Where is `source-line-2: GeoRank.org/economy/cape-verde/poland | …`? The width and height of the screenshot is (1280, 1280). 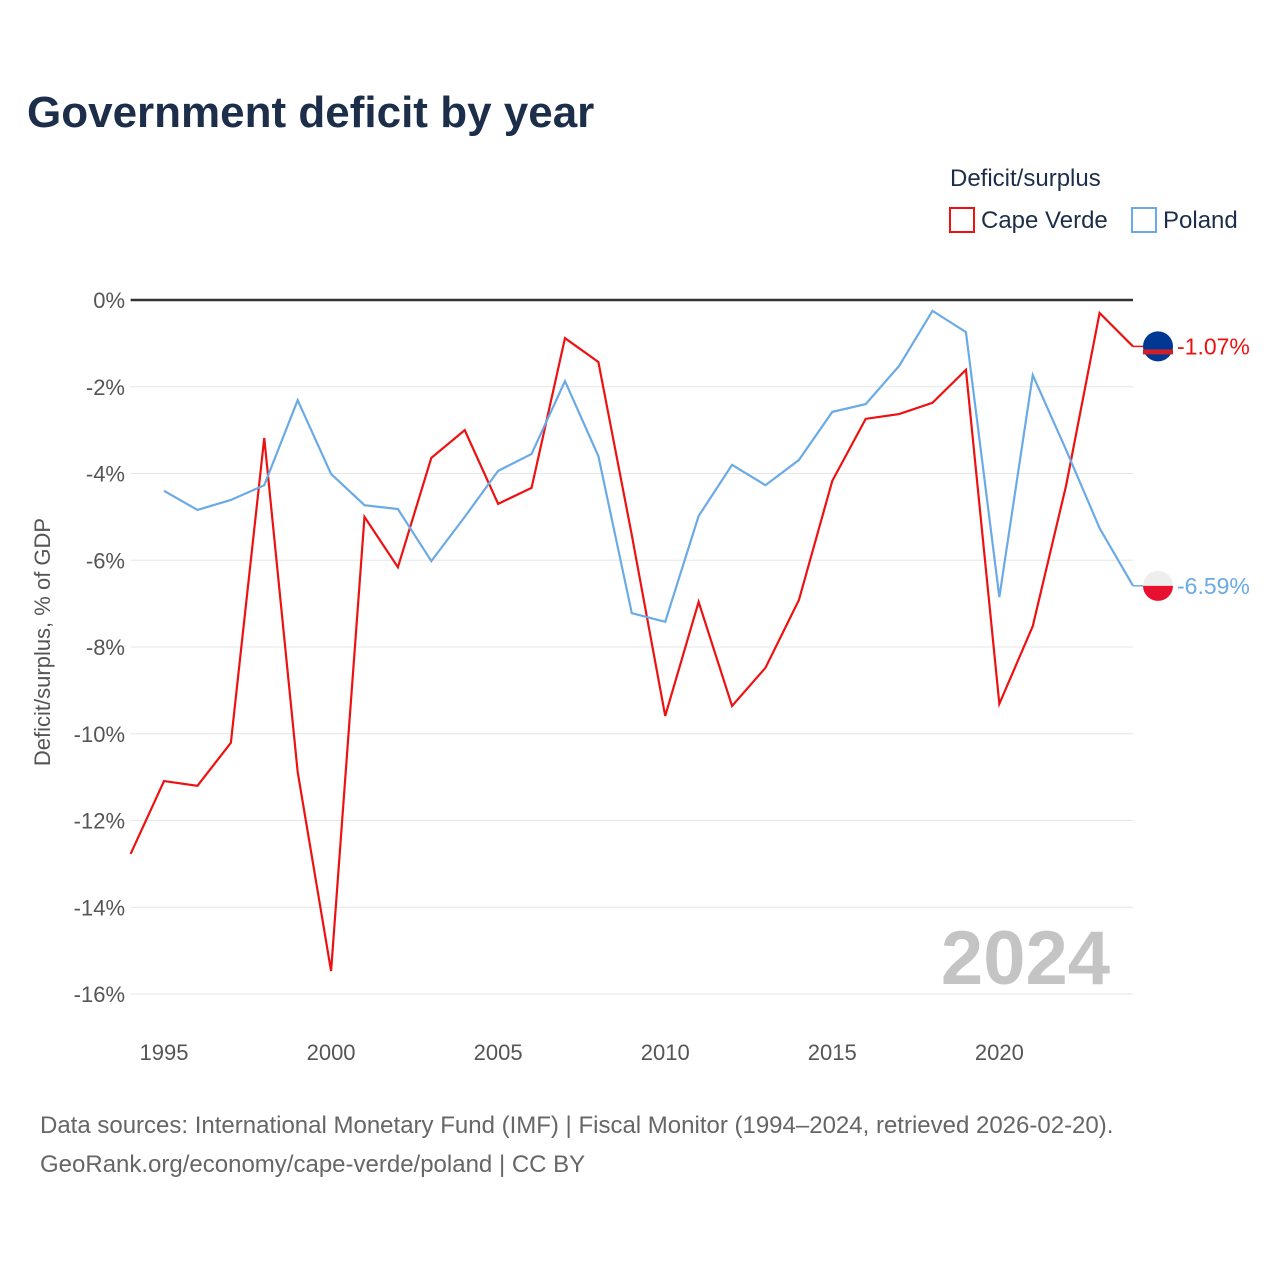
source-line-2: GeoRank.org/economy/cape-verde/poland | … is located at coordinates (313, 1164).